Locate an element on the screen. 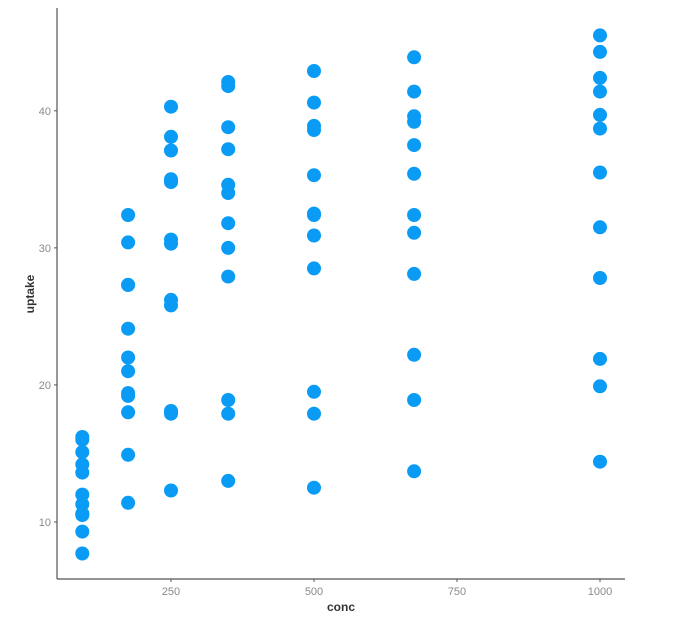 The image size is (696, 637). y-tick-label: 10 is located at coordinates (45, 523).